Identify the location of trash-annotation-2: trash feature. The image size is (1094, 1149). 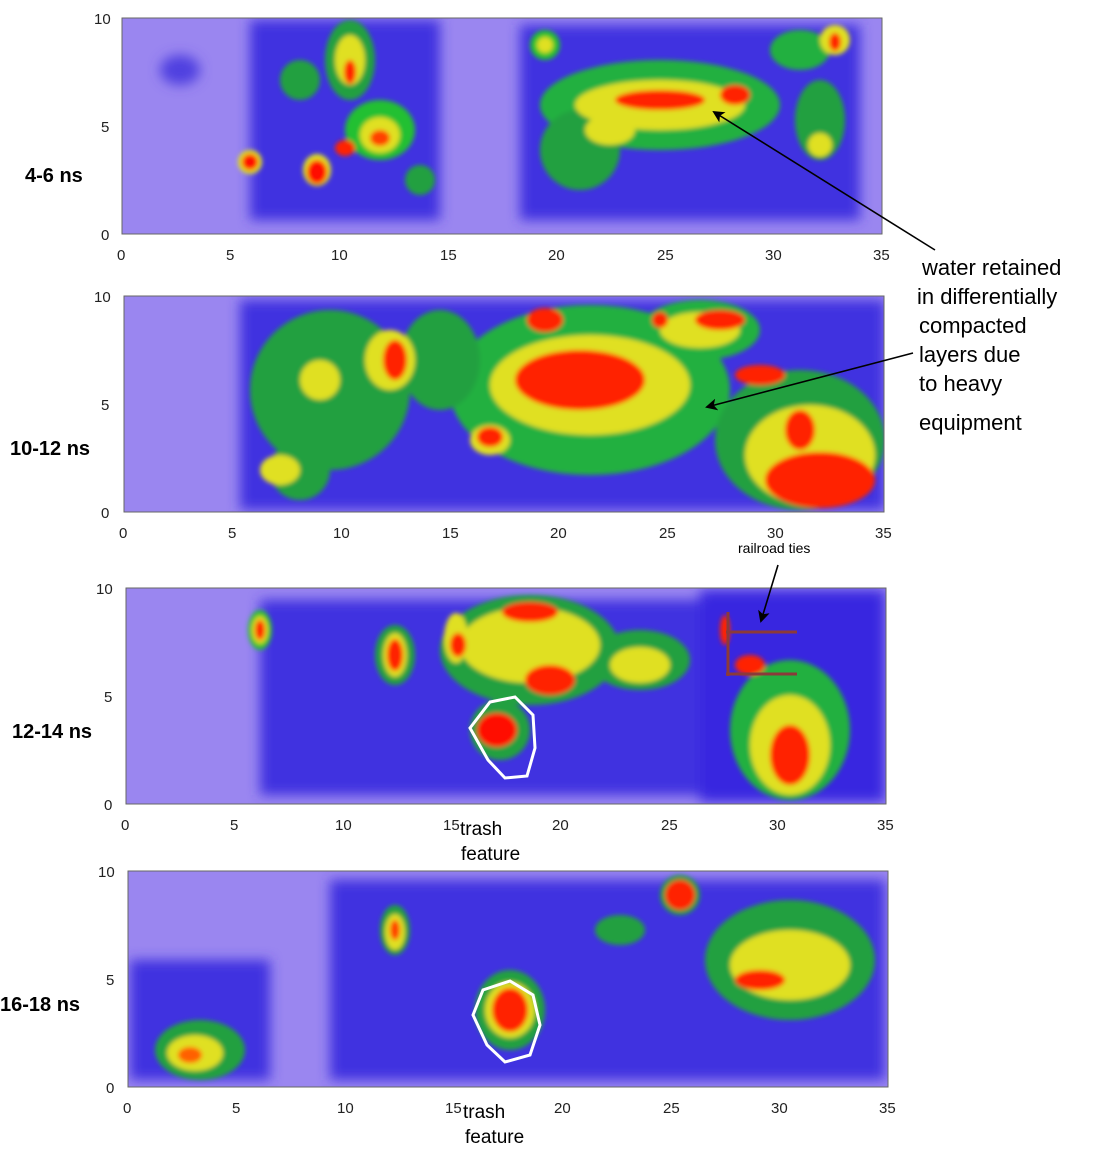
(493, 1125).